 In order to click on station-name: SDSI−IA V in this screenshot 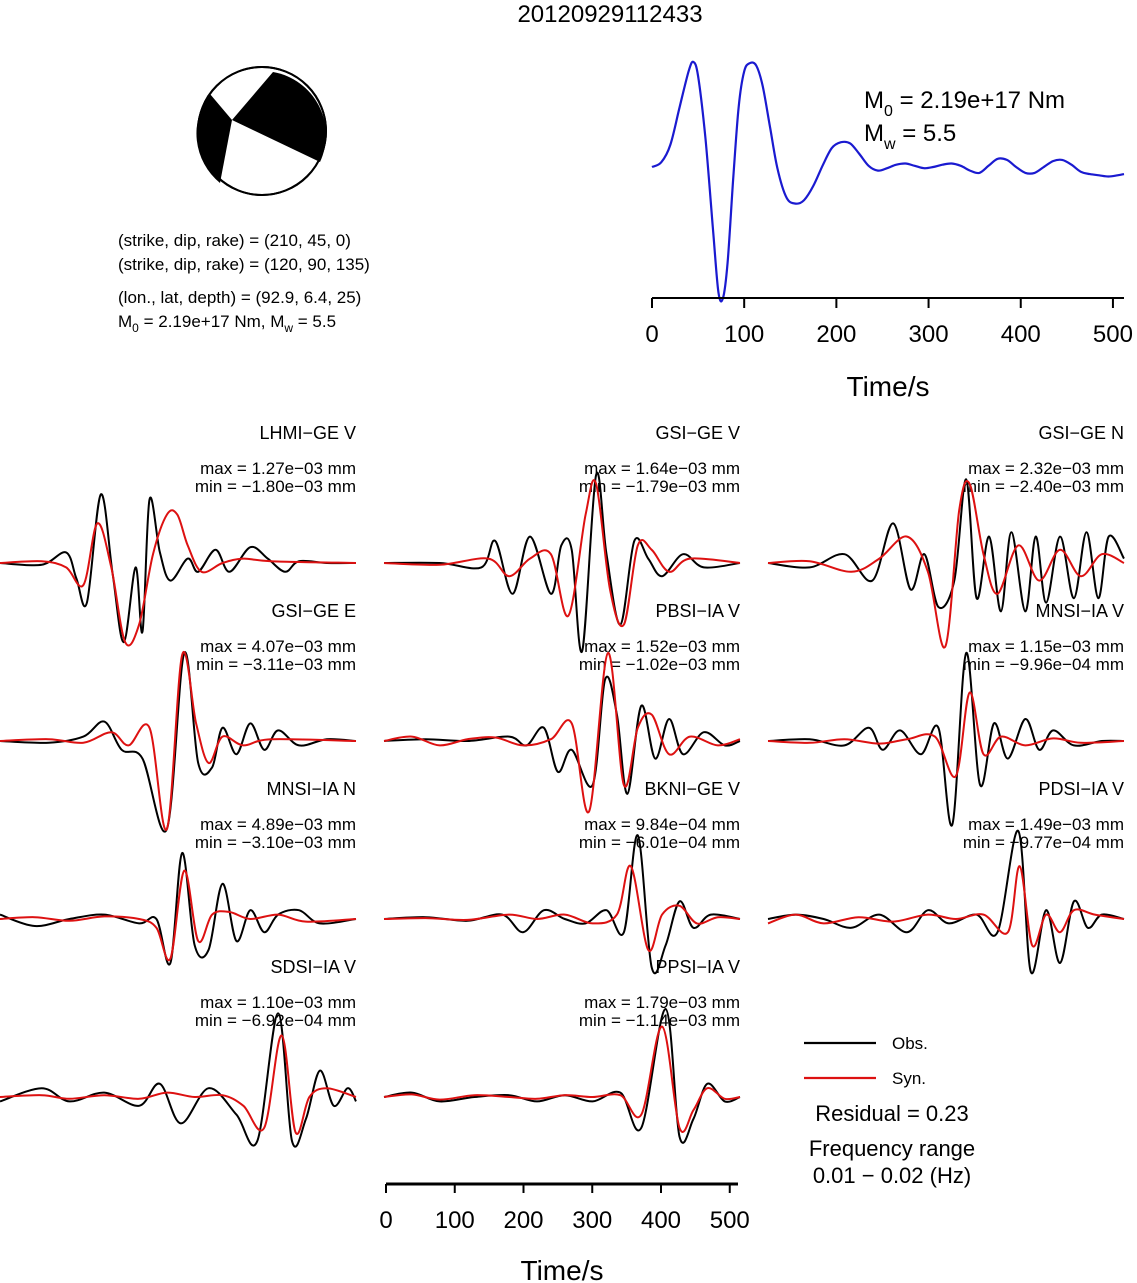, I will do `click(313, 967)`.